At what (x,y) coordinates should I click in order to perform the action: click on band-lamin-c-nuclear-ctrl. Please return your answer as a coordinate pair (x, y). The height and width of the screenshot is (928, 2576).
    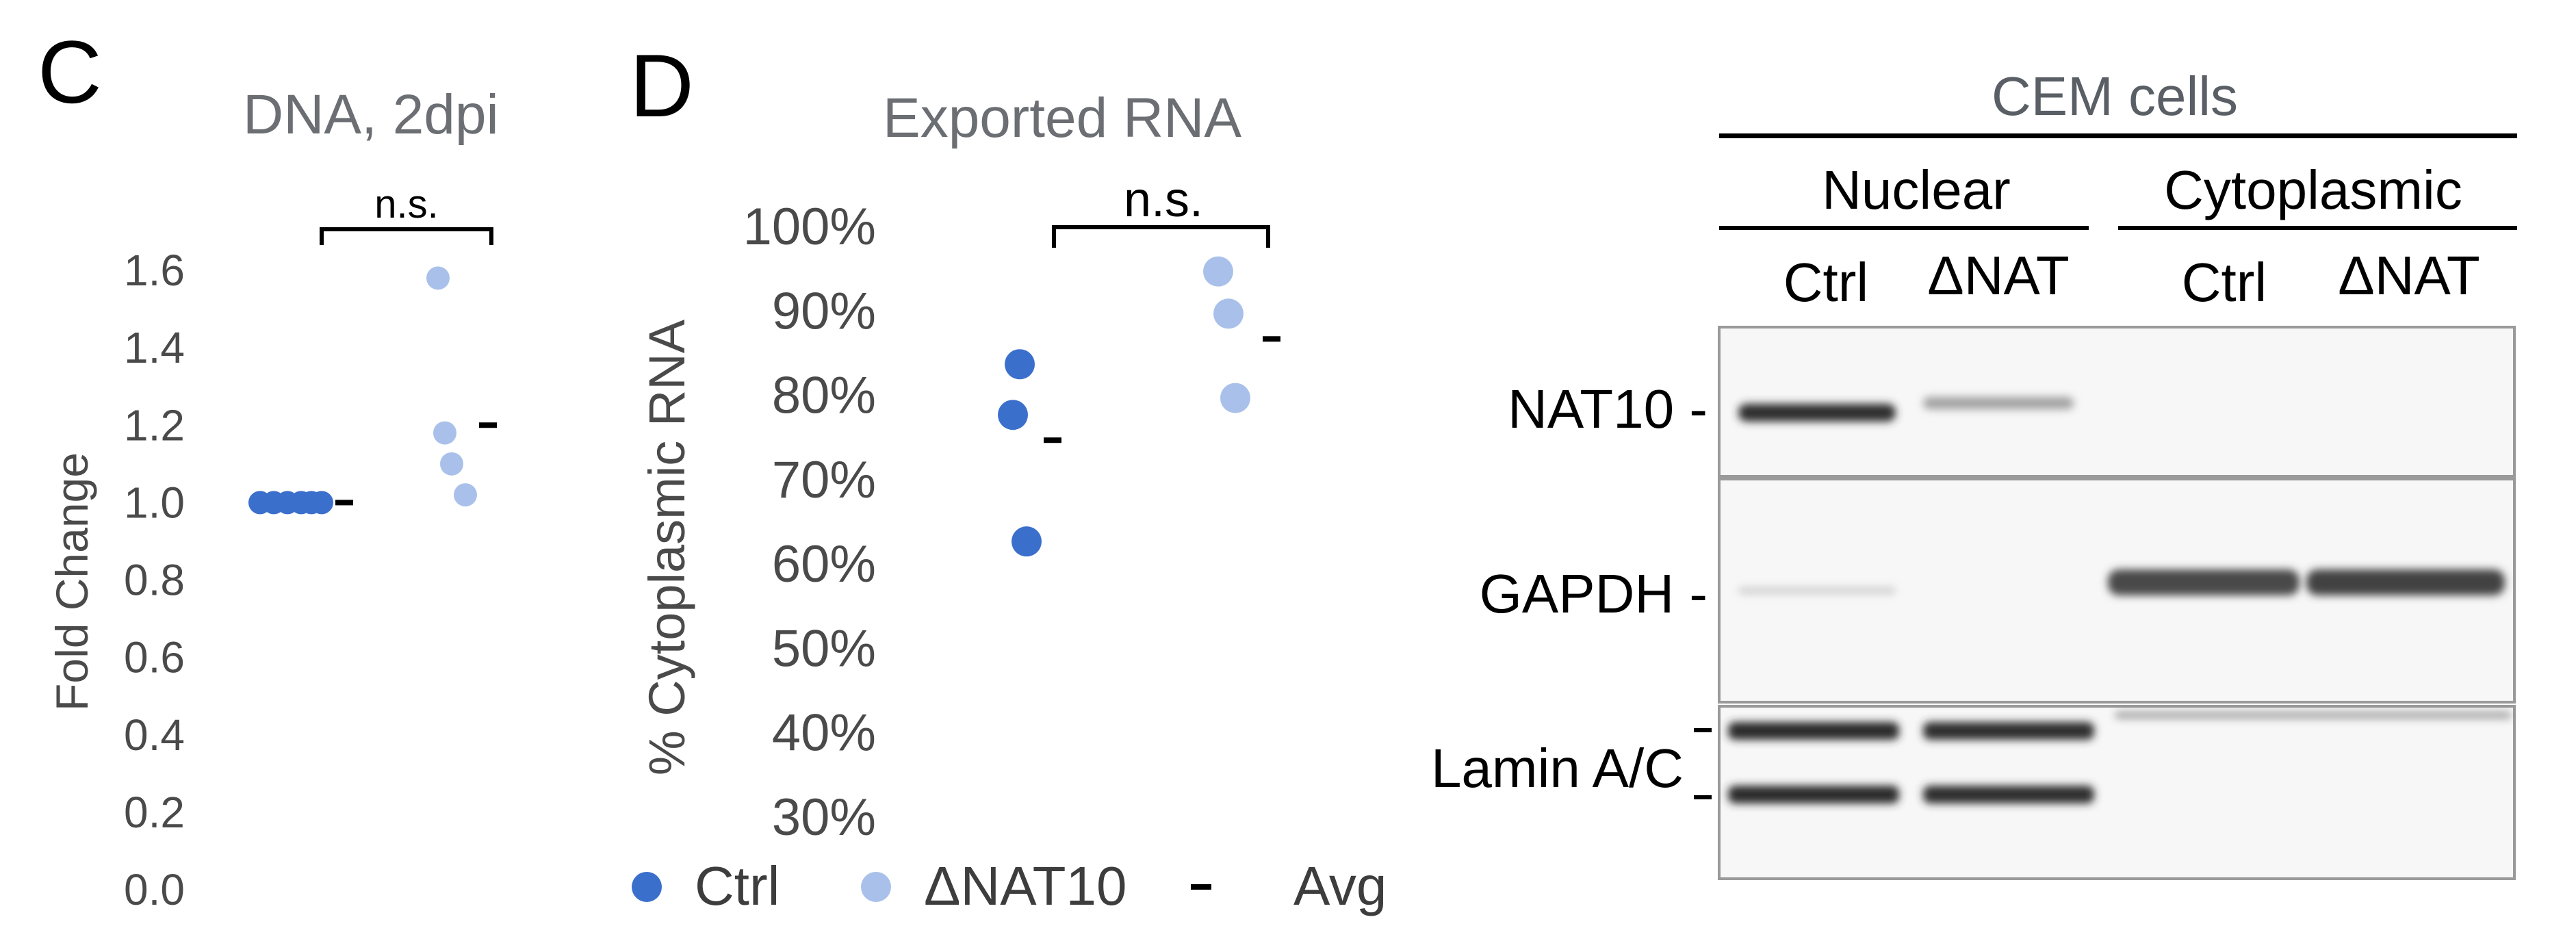
    Looking at the image, I should click on (1813, 794).